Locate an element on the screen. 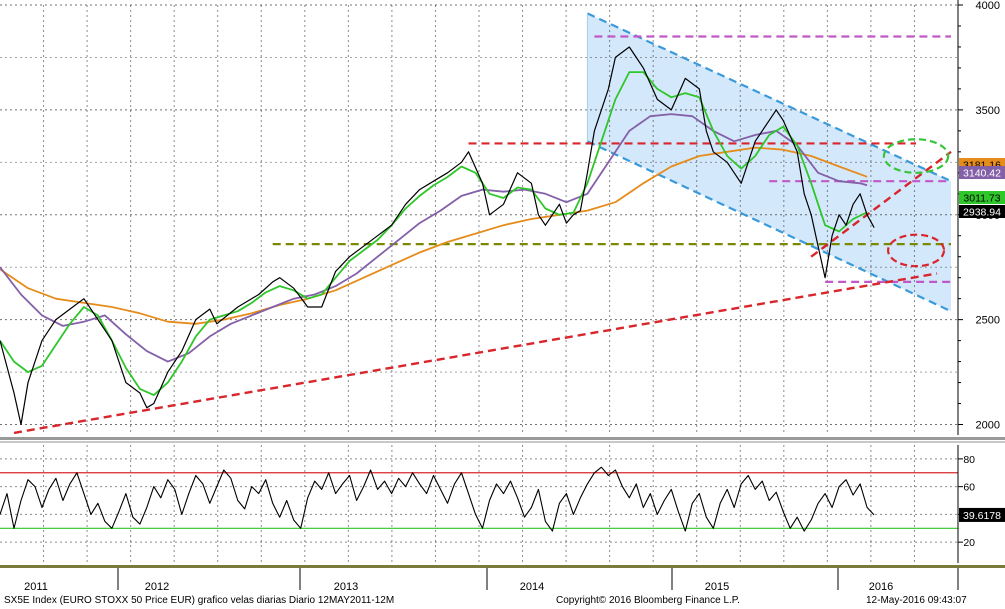 The width and height of the screenshot is (1005, 609). price-y-tick-label: 2500 is located at coordinates (988, 321).